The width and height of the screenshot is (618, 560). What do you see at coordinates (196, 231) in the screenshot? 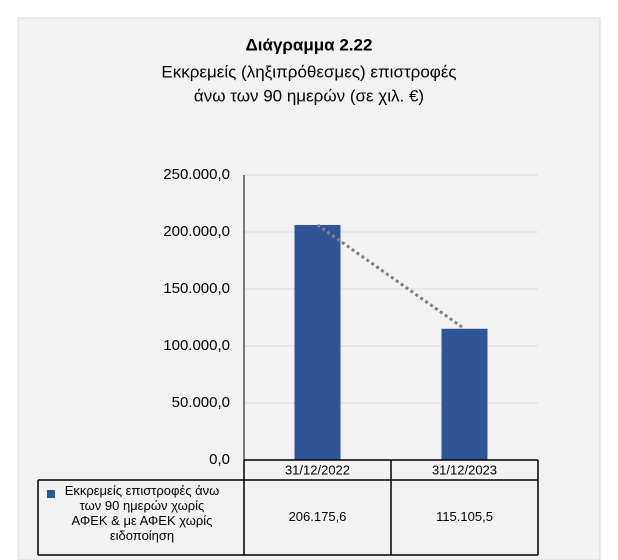
I see `y-tick-label: 200.000,0` at bounding box center [196, 231].